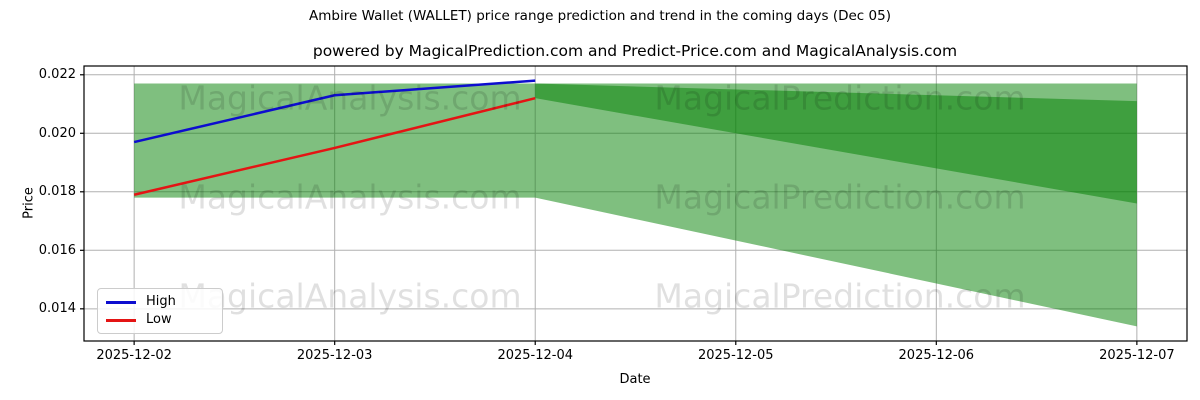 The width and height of the screenshot is (1200, 400). Describe the element at coordinates (936, 355) in the screenshot. I see `x-tick-label: 2025-12-06` at that location.